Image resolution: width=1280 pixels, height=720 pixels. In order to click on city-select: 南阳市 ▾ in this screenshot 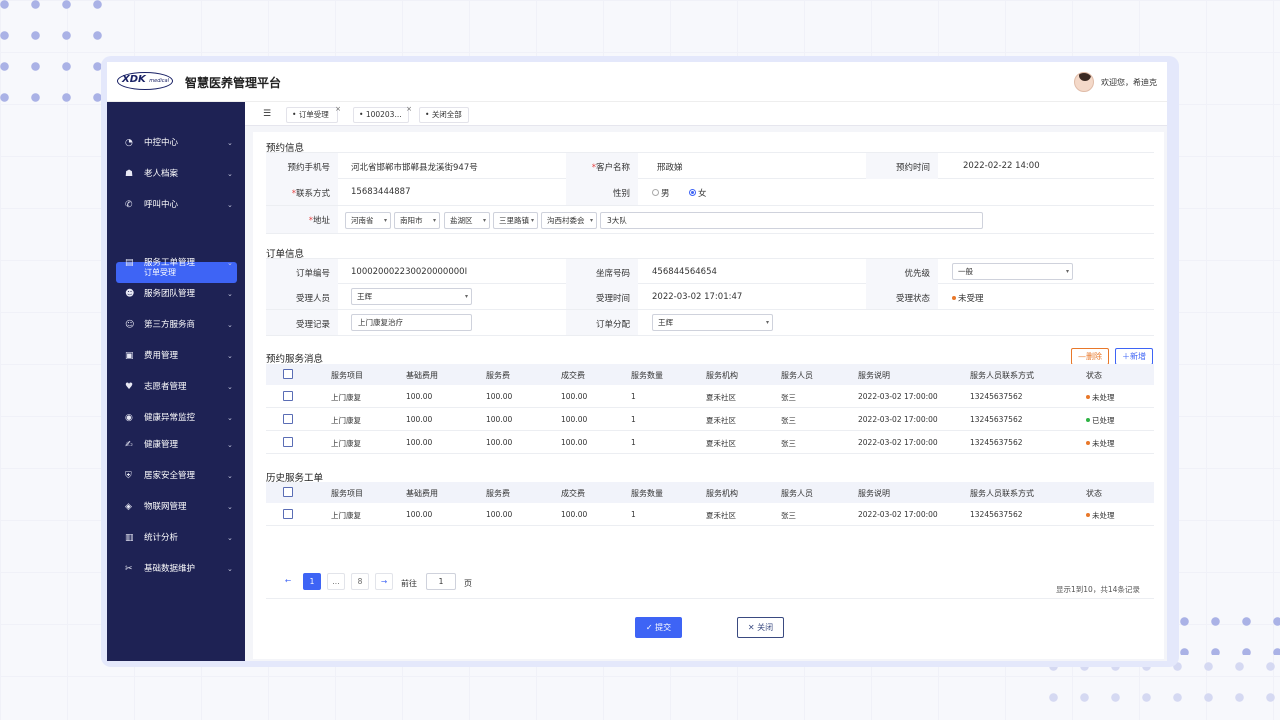, I will do `click(417, 220)`.